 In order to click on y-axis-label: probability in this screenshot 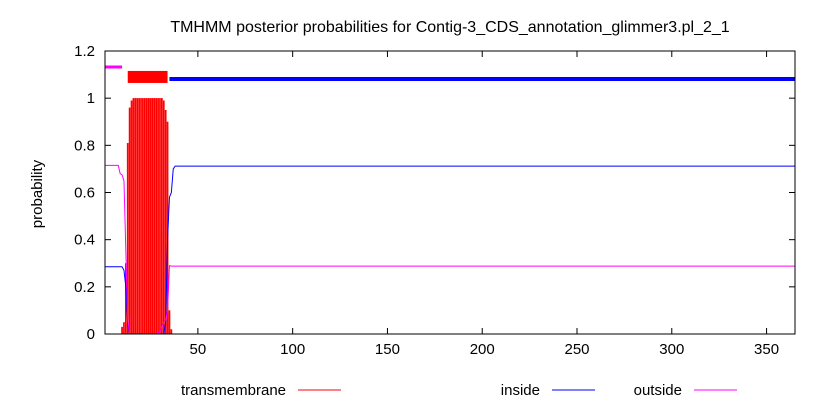, I will do `click(37, 193)`.